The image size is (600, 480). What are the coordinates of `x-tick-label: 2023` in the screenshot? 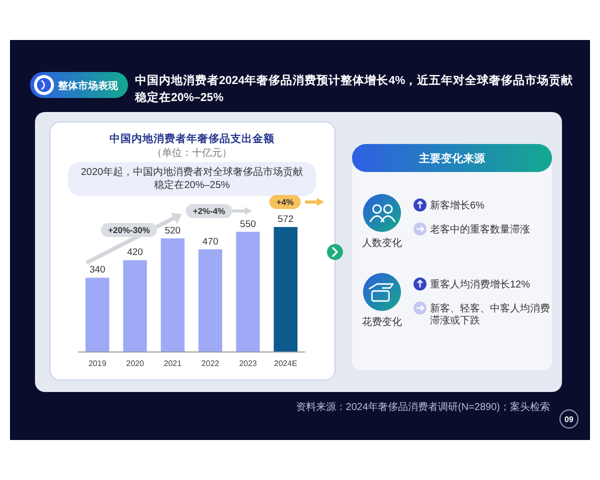 It's located at (248, 363).